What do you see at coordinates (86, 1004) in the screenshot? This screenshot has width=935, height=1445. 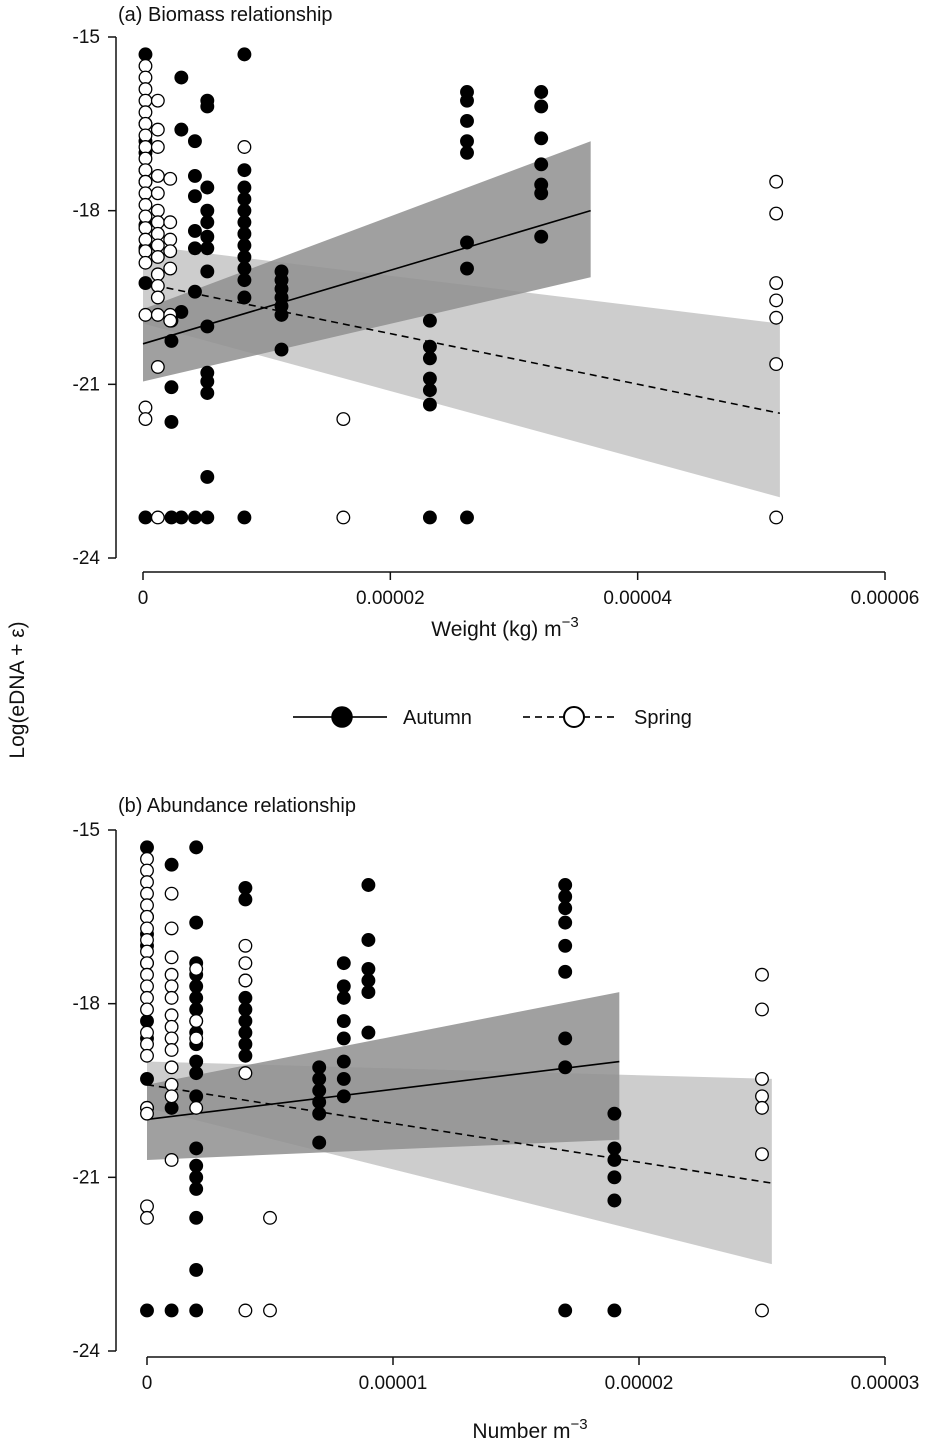 I see `panel-b-y-tick-label-1: -18` at bounding box center [86, 1004].